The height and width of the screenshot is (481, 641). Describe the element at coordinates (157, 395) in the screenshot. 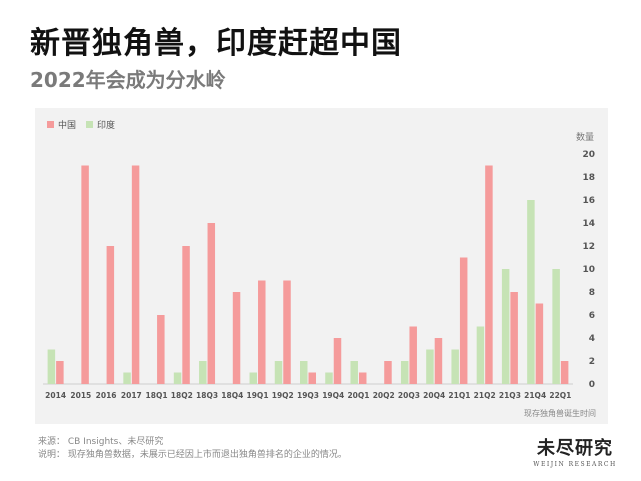

I see `x-tick-label: 18Q1` at that location.